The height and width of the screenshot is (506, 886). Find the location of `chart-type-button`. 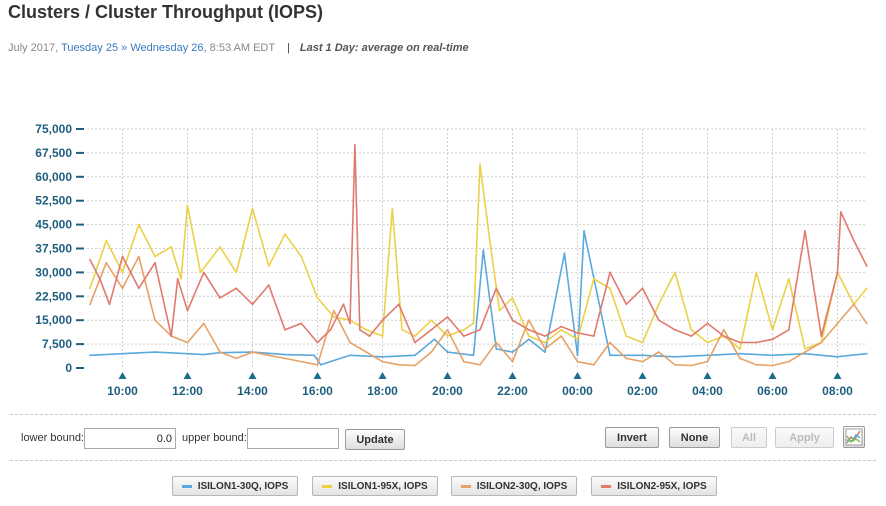

chart-type-button is located at coordinates (854, 437).